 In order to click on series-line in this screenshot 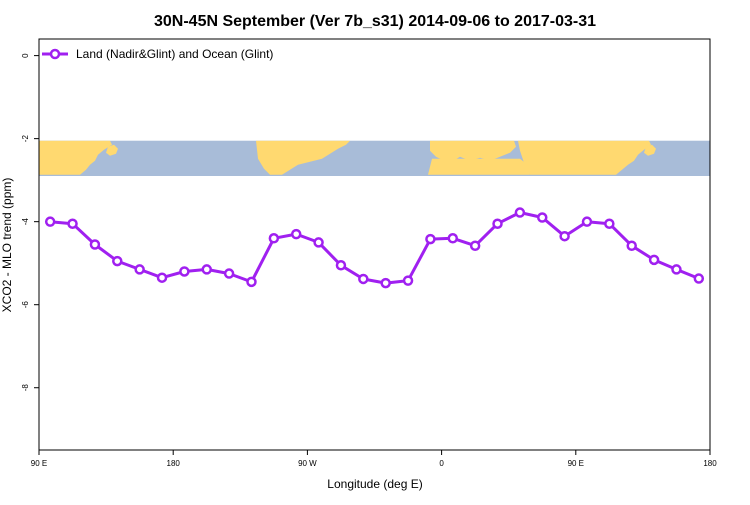, I will do `click(375, 248)`.